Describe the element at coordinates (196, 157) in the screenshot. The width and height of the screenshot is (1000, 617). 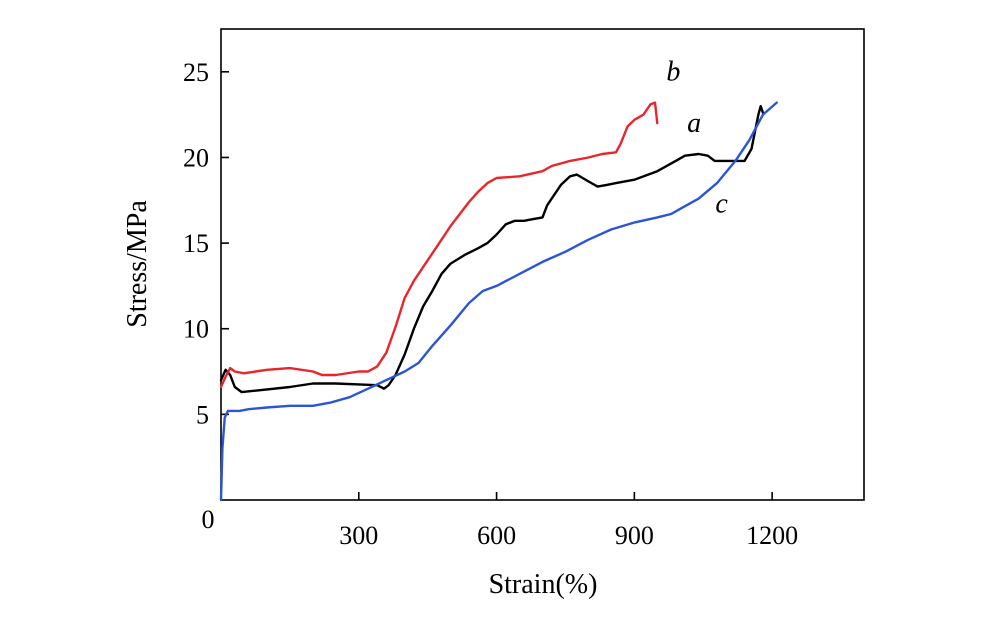
I see `y-tick-label: 20` at that location.